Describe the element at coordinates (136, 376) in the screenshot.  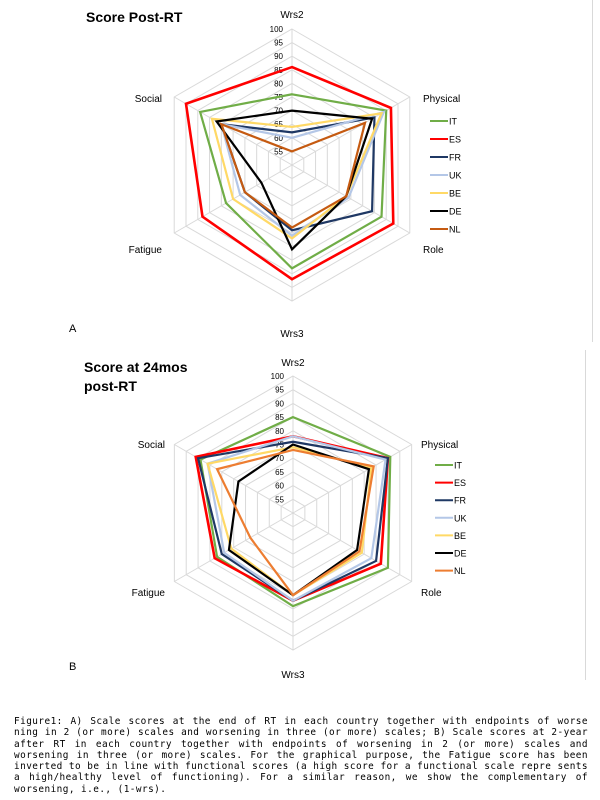
I see `chart-title: Score at 24mos post-RT` at that location.